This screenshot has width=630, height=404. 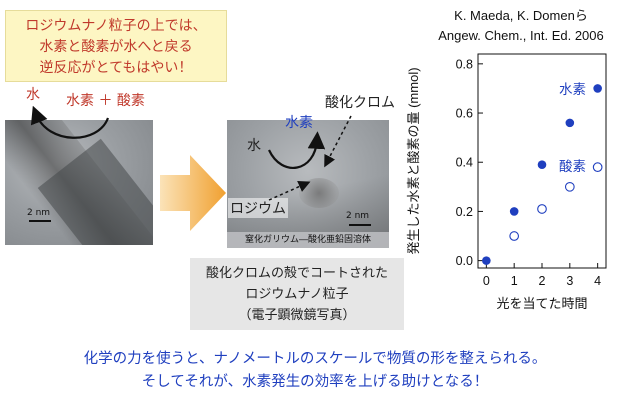 I want to click on label-water-right: 水, so click(x=254, y=146).